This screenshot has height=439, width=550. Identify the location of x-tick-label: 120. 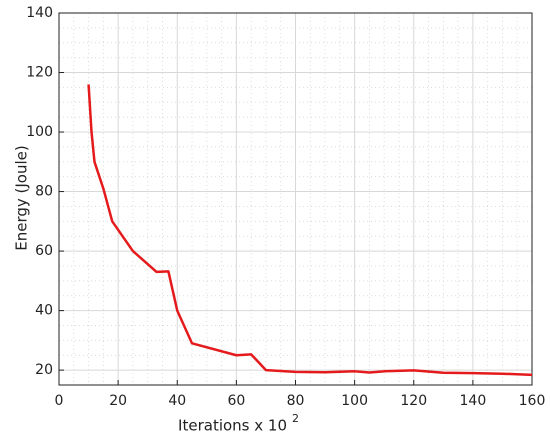
(413, 401).